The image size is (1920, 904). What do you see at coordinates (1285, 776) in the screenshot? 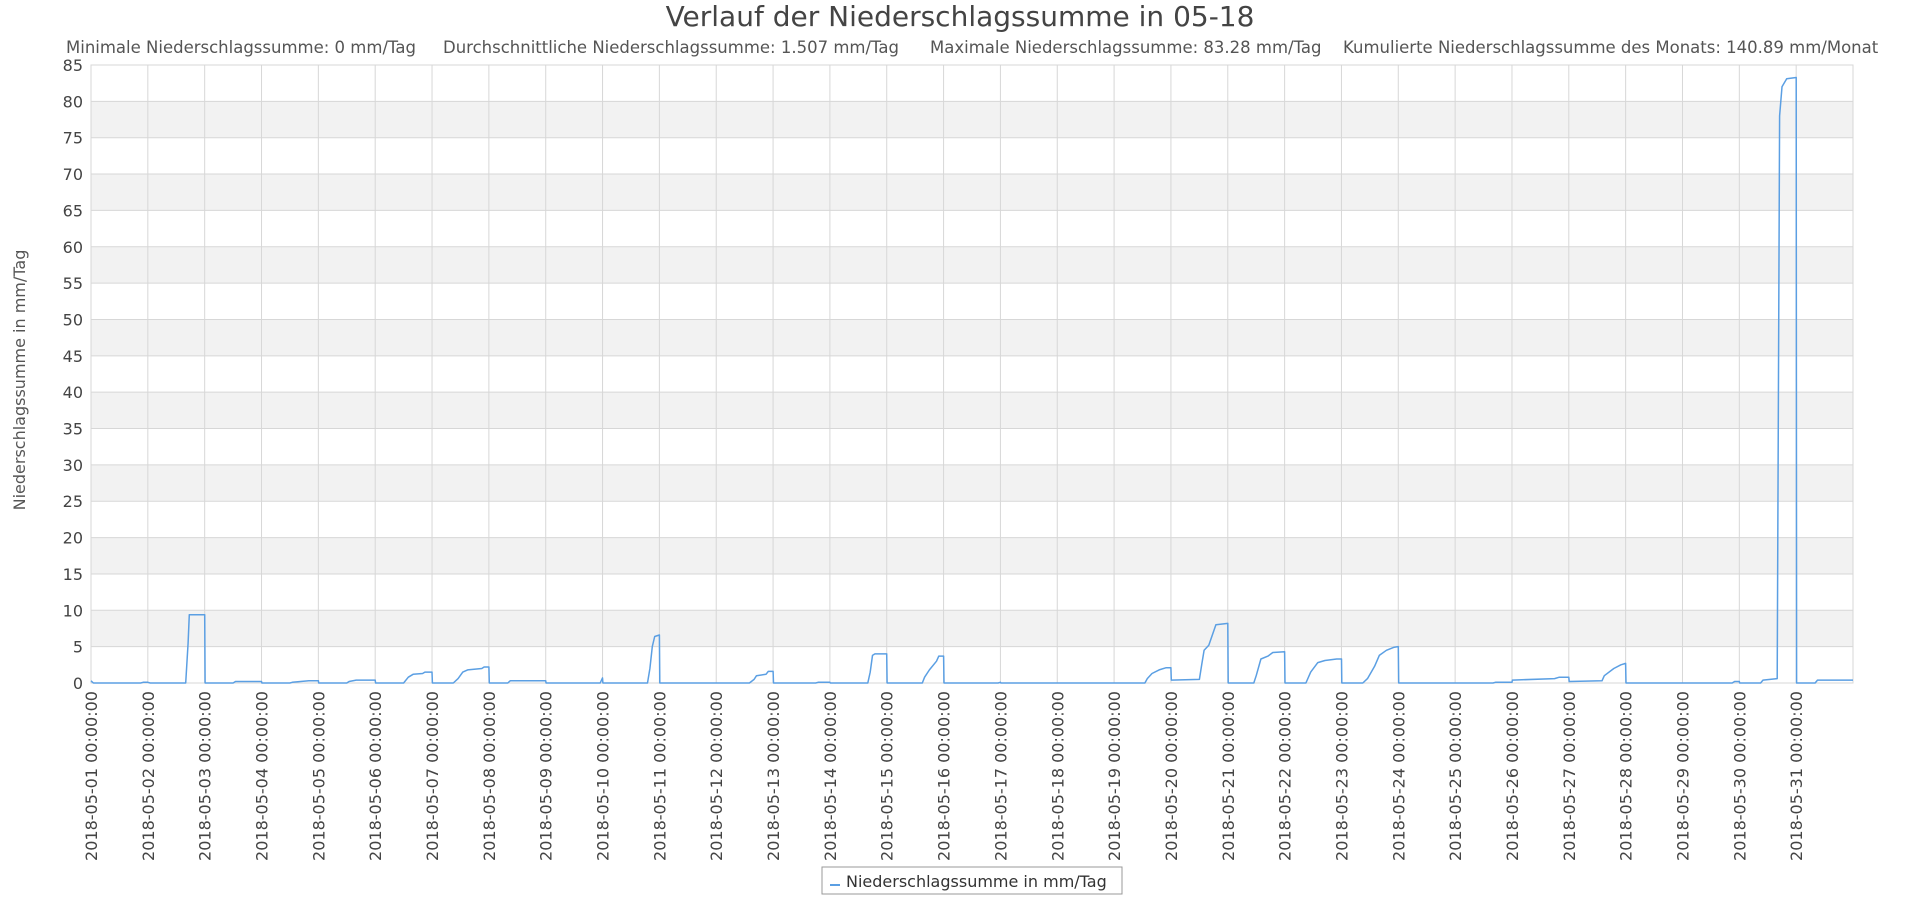
I see `x-tick-label: 2018-05-22 00:00:00` at bounding box center [1285, 776].